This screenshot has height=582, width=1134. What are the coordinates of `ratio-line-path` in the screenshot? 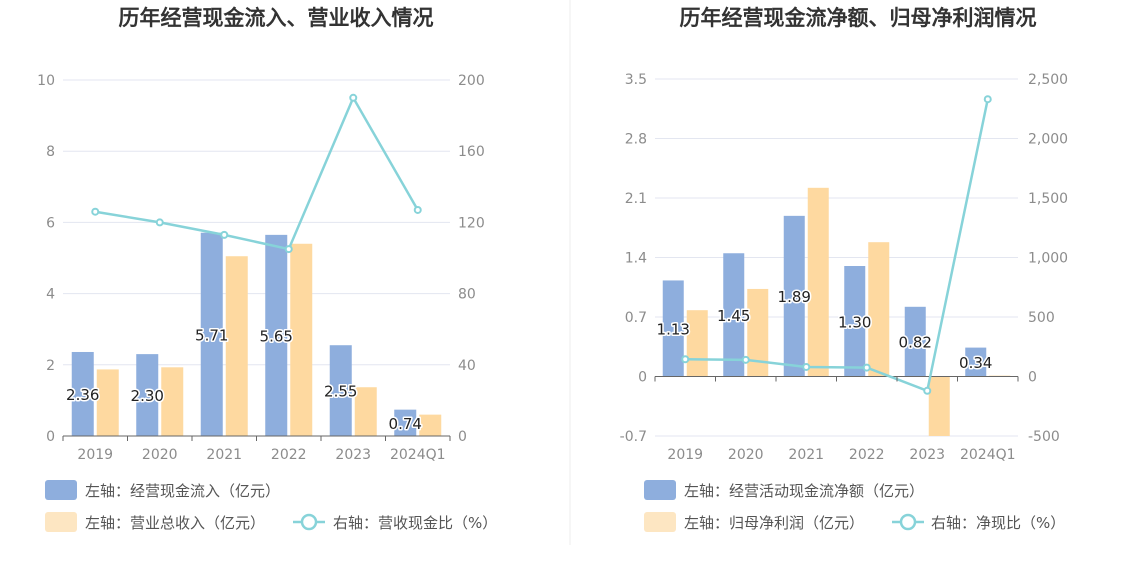 It's located at (837, 245).